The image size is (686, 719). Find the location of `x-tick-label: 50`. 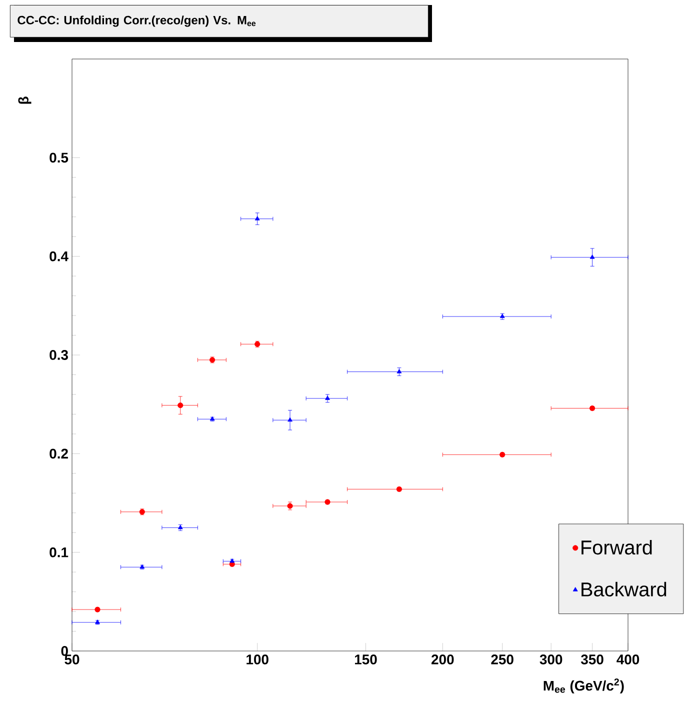

x-tick-label: 50 is located at coordinates (72, 659).